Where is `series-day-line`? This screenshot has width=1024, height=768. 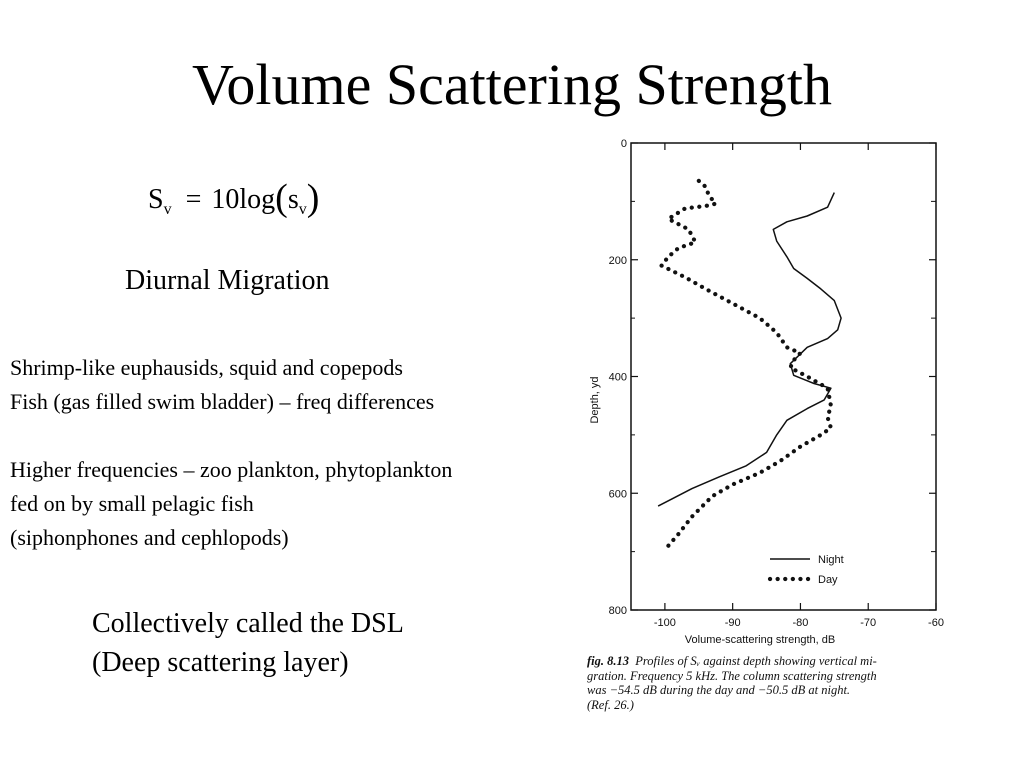
series-day-line is located at coordinates (746, 363).